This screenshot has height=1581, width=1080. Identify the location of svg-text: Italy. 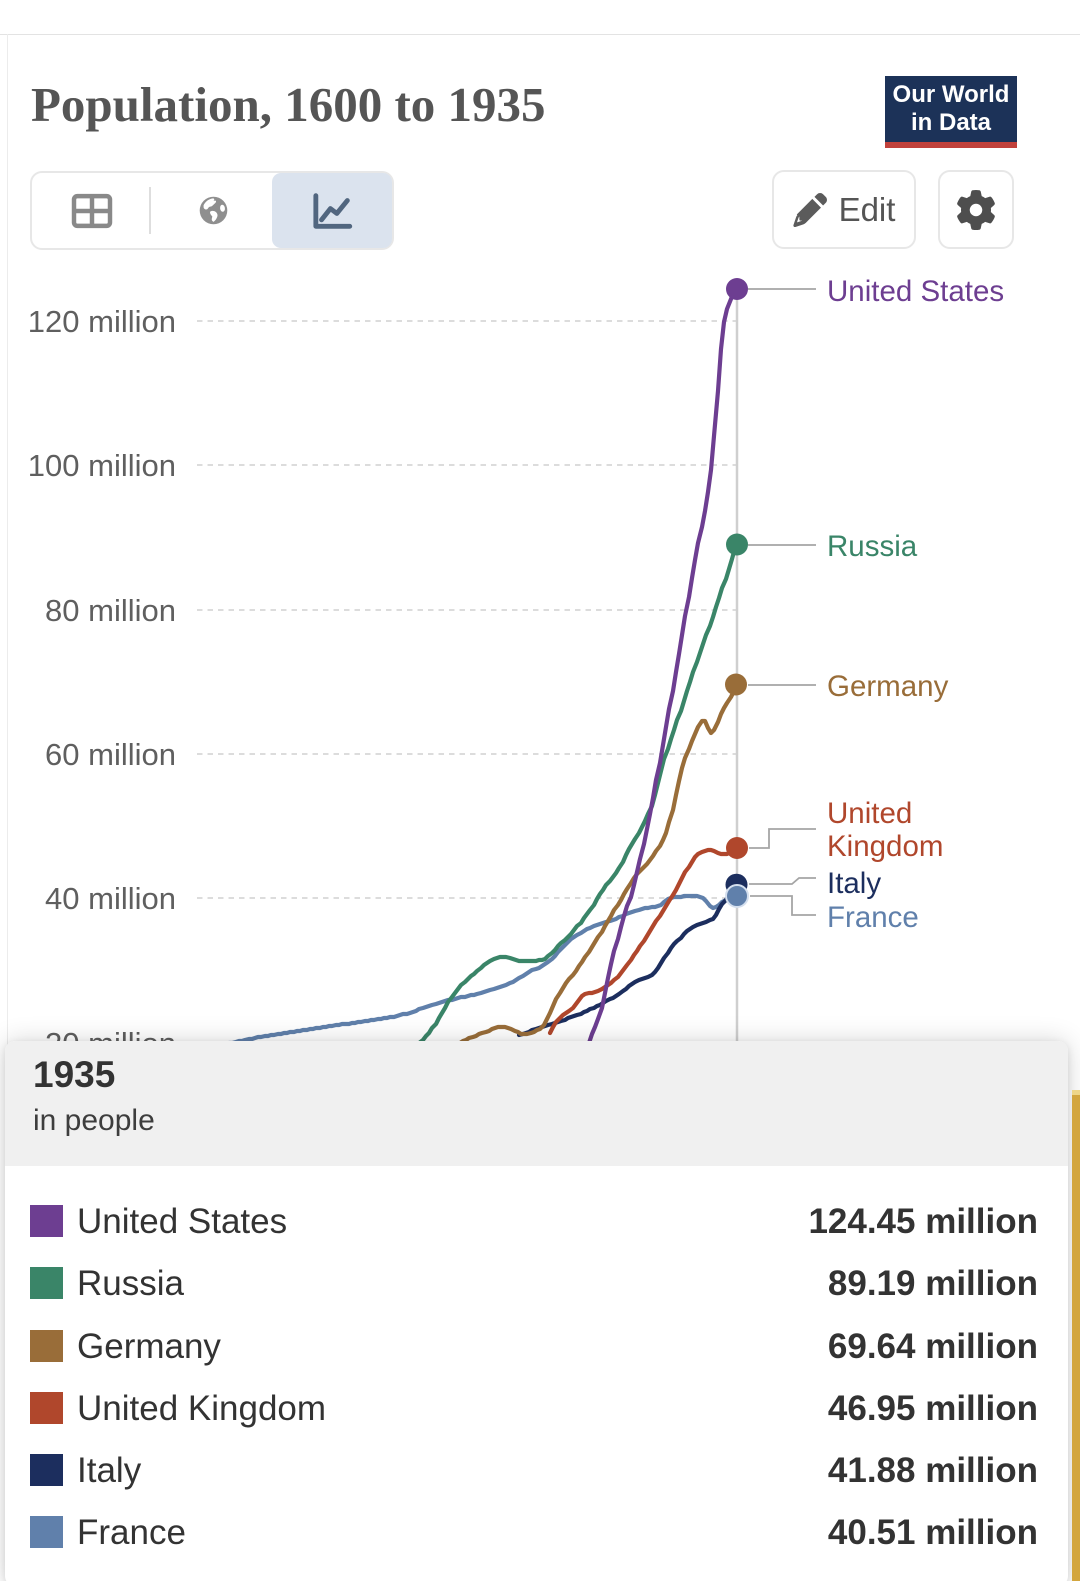
(854, 883).